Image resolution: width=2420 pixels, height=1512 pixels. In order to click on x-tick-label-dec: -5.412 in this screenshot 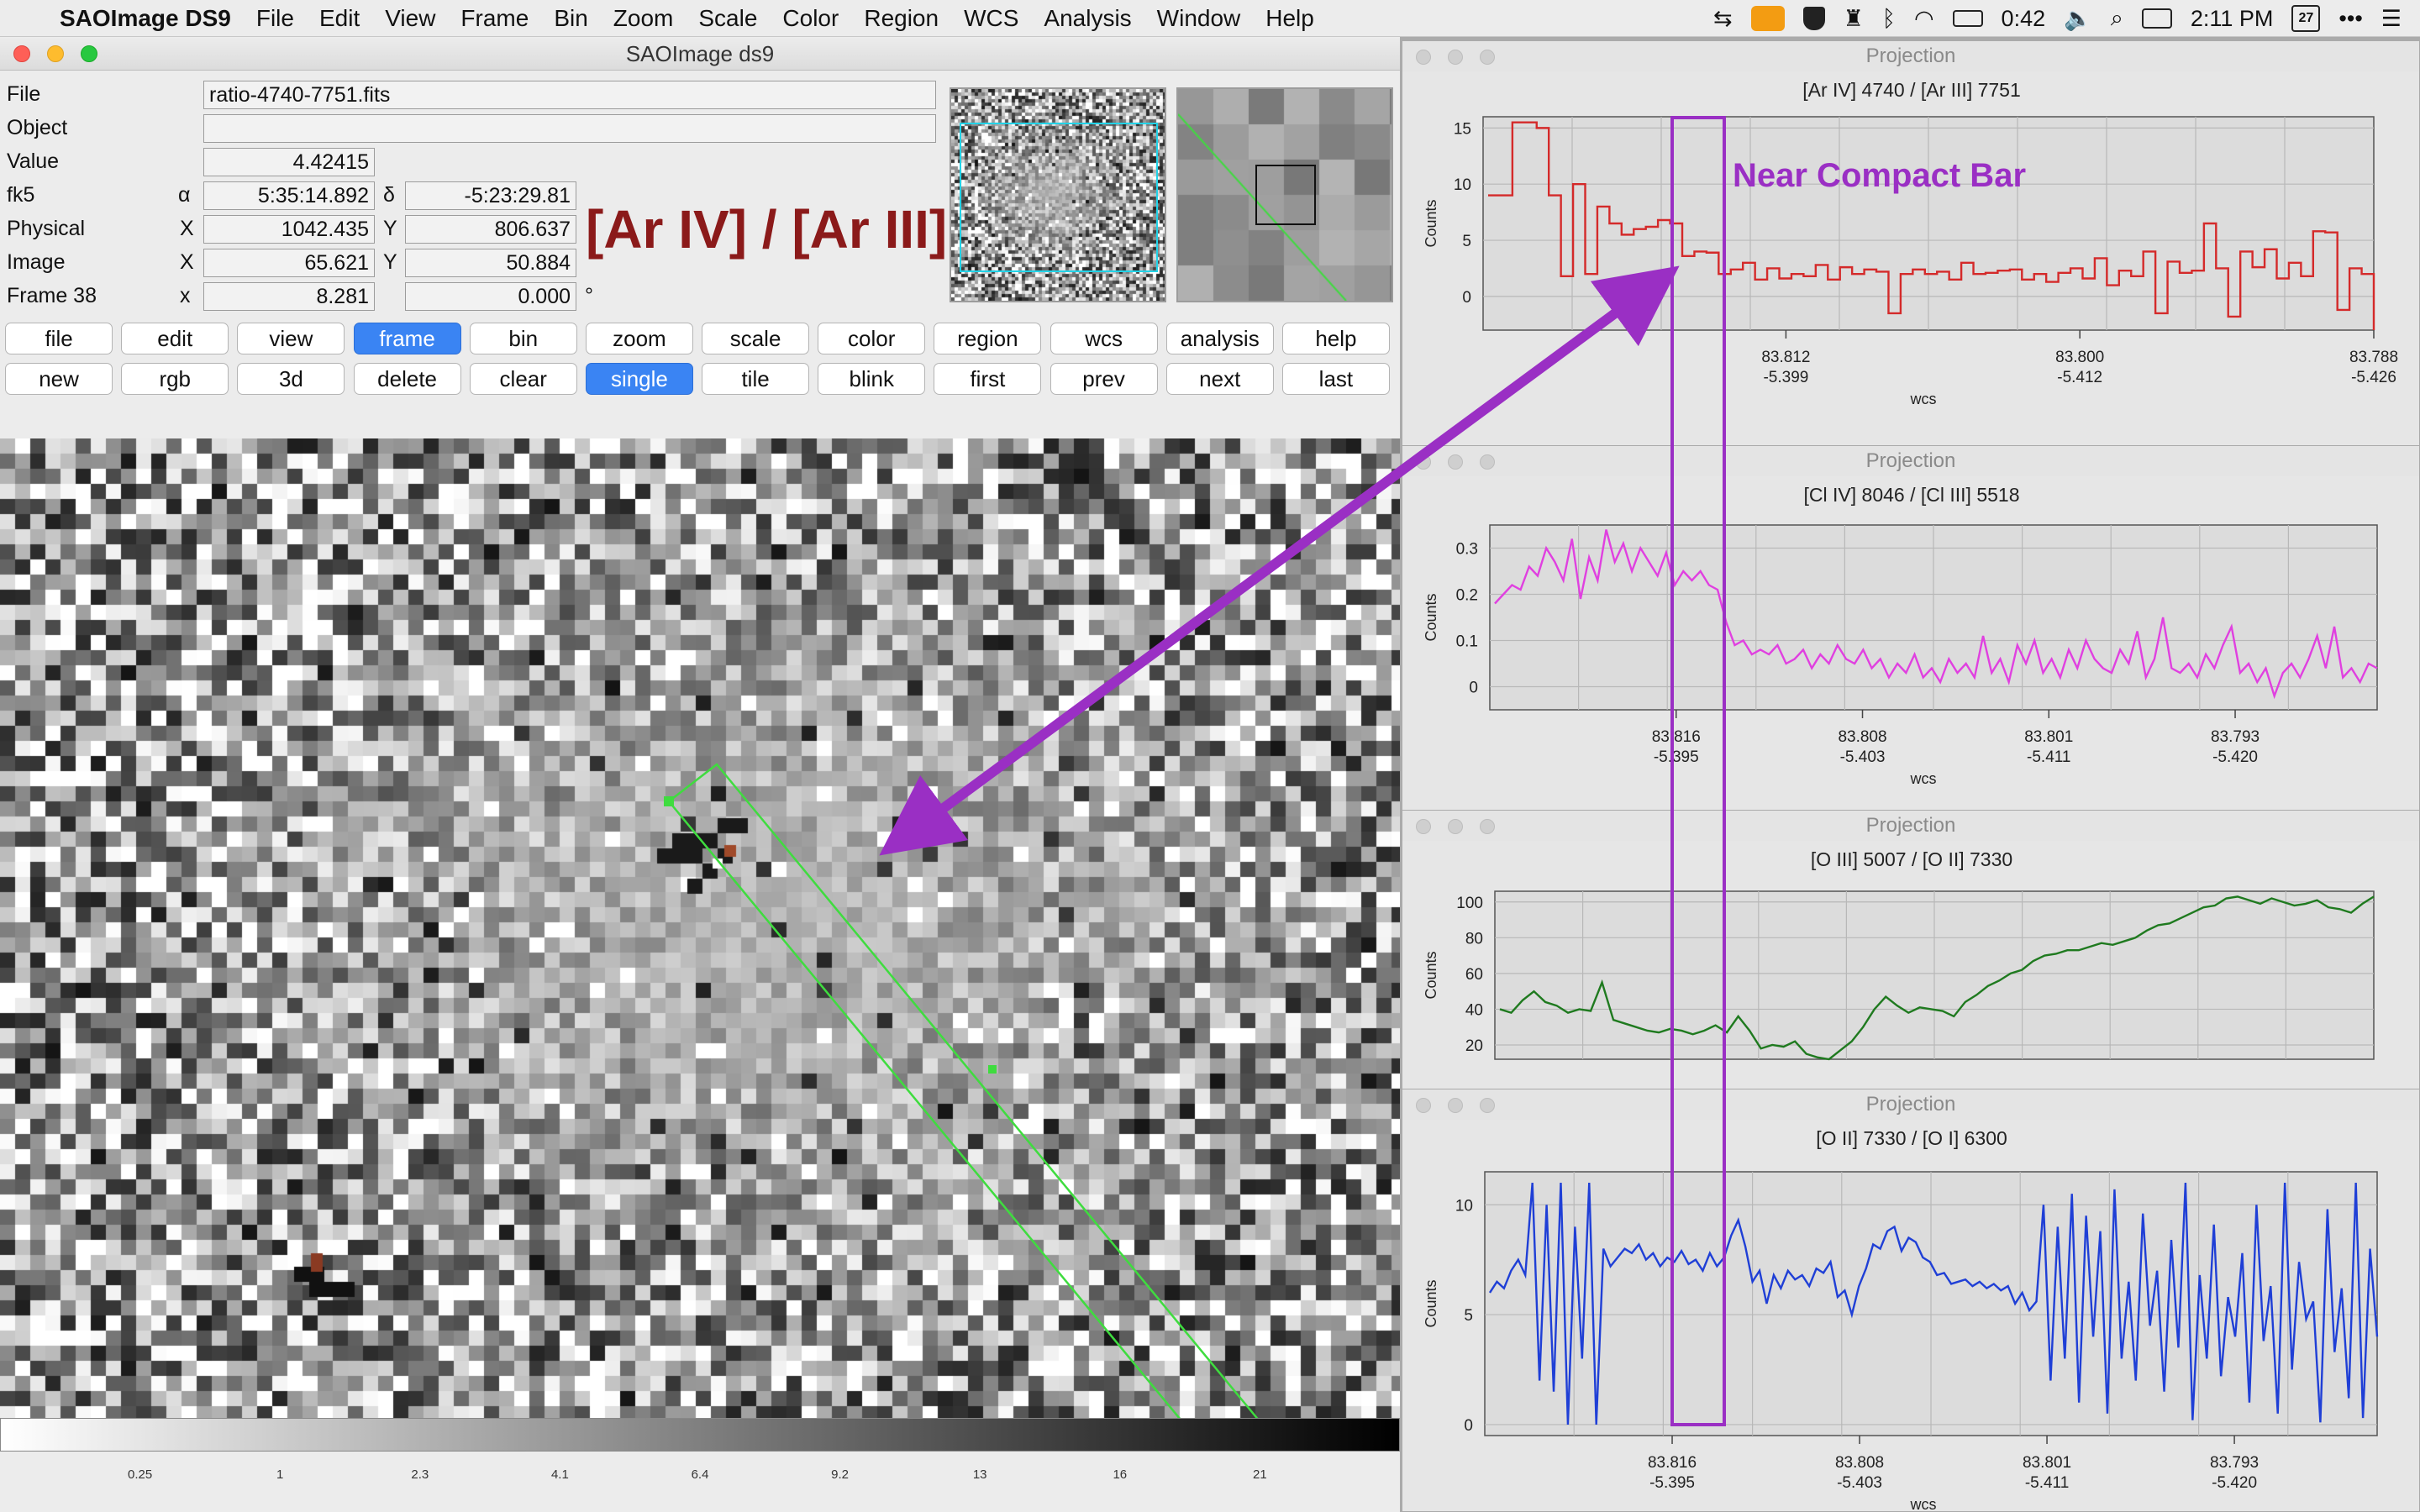, I will do `click(2080, 377)`.